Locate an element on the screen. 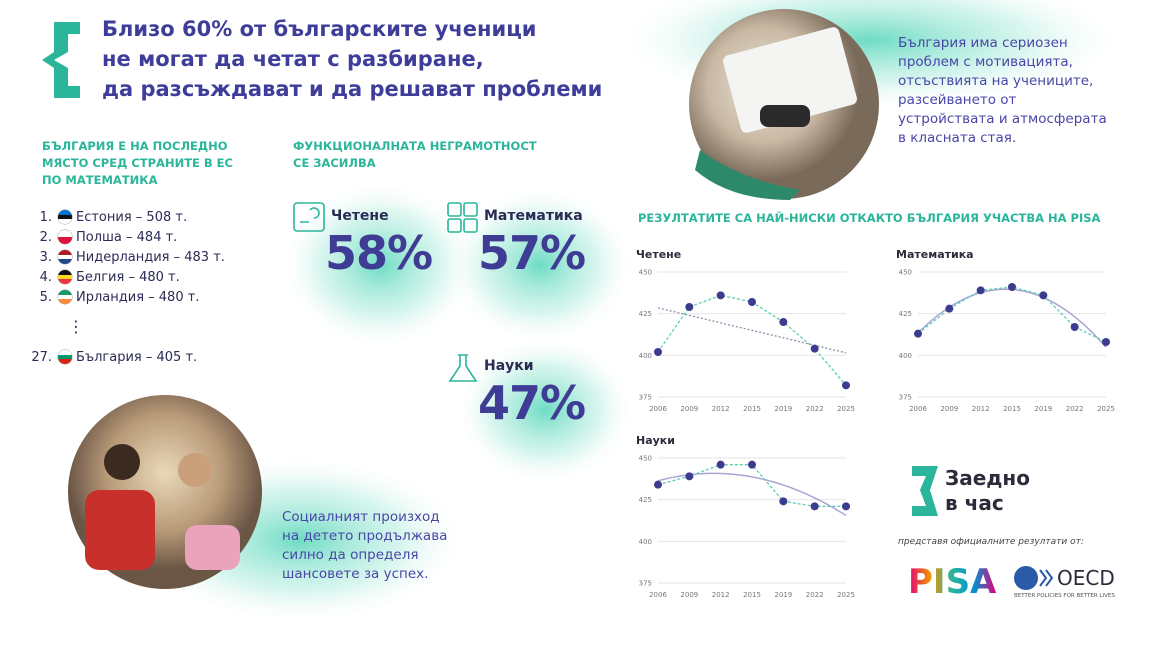 Image resolution: width=1152 pixels, height=648 pixels. chart-title: Четене is located at coordinates (658, 254).